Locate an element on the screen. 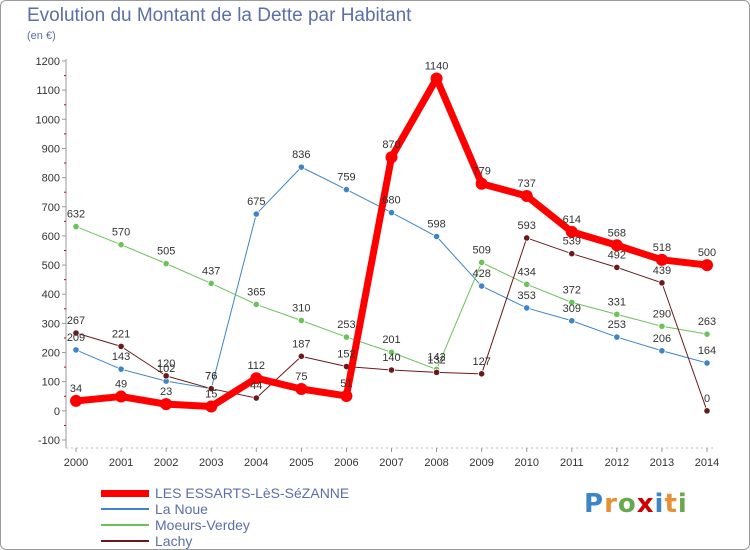 The image size is (750, 550). data-label-0: 500 is located at coordinates (707, 253).